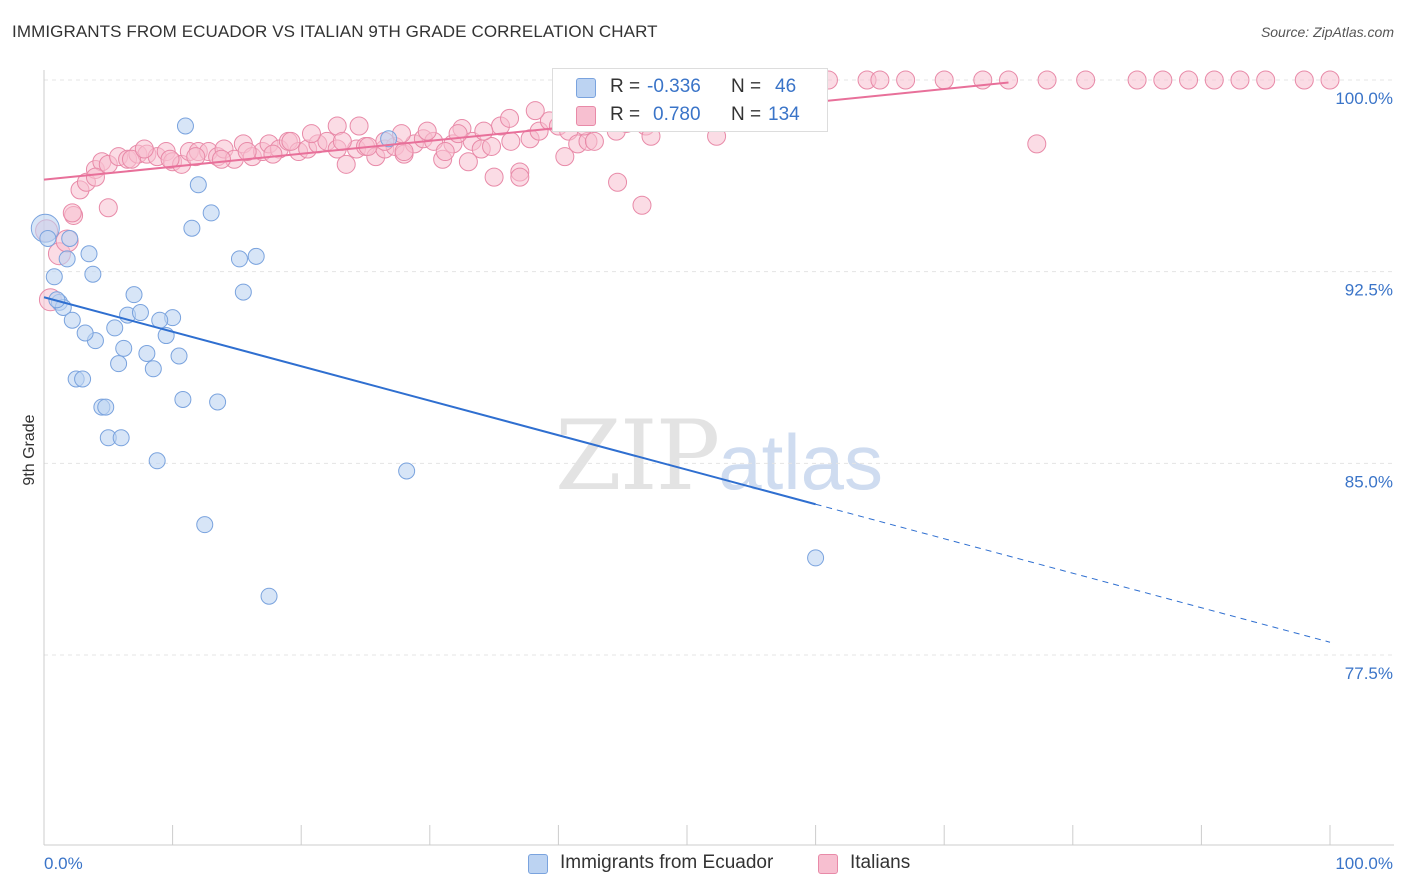  I want to click on legend-n-value: 134, so click(784, 114).